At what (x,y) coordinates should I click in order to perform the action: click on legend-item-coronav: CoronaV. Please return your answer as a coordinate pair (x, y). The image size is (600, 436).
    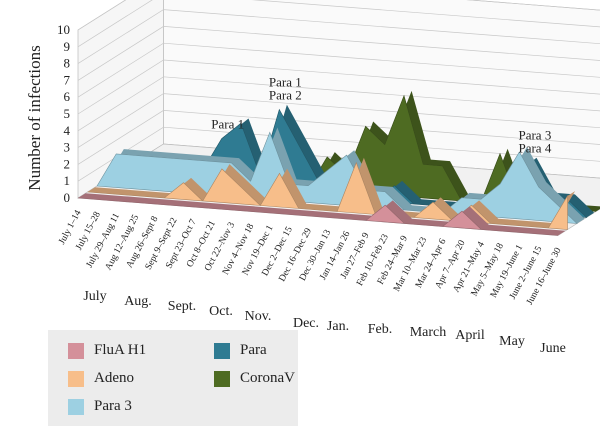
    Looking at the image, I should click on (254, 378).